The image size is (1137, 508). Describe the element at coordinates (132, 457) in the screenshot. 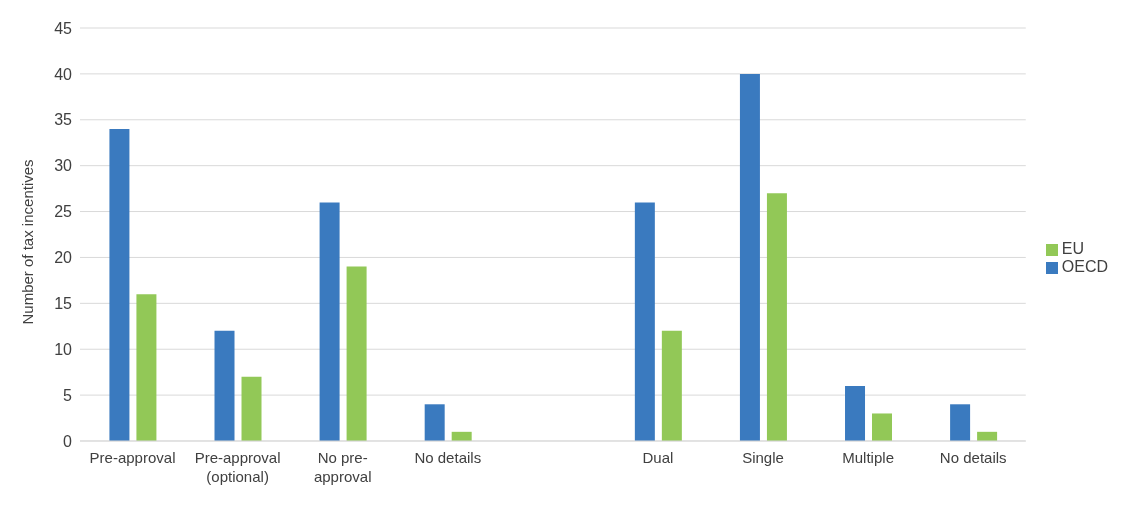

I see `x-tick-label: Pre-approval` at that location.